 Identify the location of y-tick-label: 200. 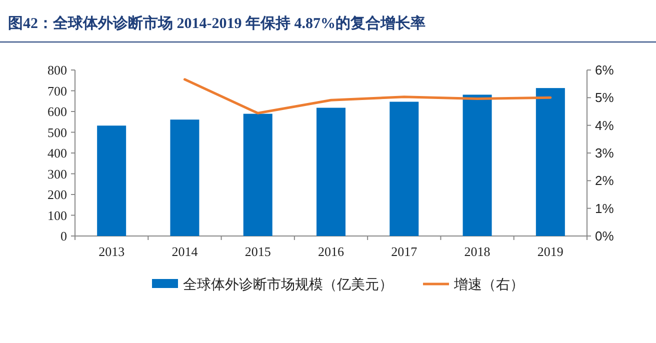
(57, 194).